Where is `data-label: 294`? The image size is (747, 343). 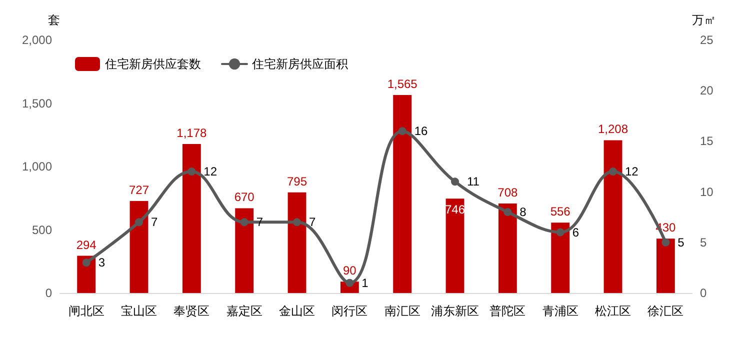
data-label: 294 is located at coordinates (86, 245).